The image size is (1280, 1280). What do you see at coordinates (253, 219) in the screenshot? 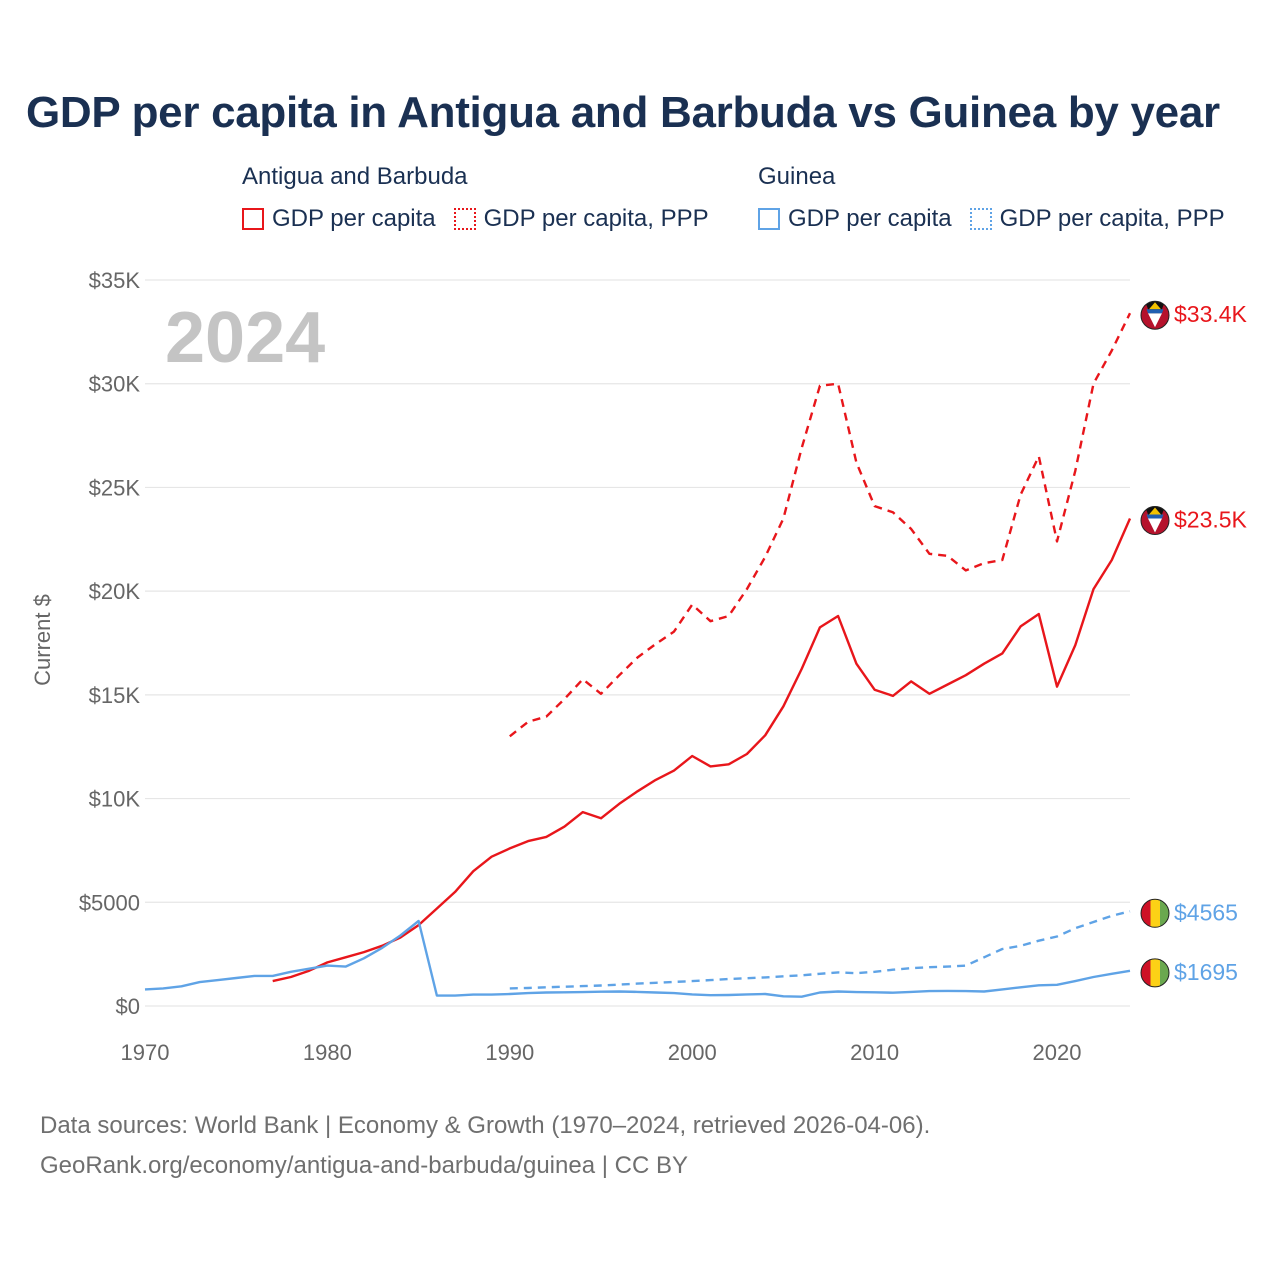
I see `legend-swatch-solid-red` at bounding box center [253, 219].